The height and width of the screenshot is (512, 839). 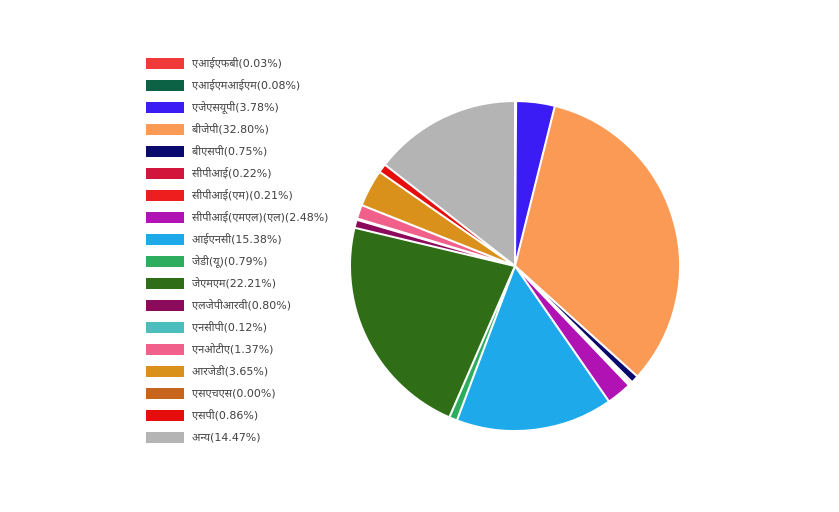 What do you see at coordinates (230, 151) in the screenshot?
I see `legend-label: बीएसपी(0.75%)` at bounding box center [230, 151].